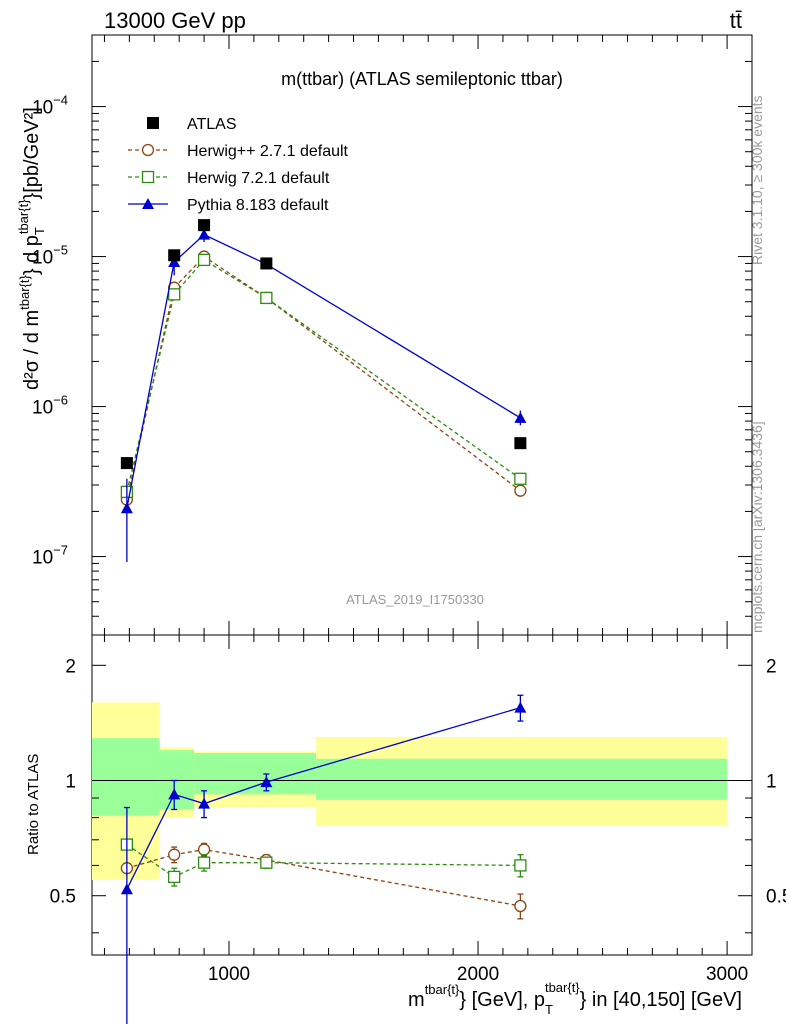 The height and width of the screenshot is (1024, 786). I want to click on header-left: 13000 GeV pp, so click(175, 20).